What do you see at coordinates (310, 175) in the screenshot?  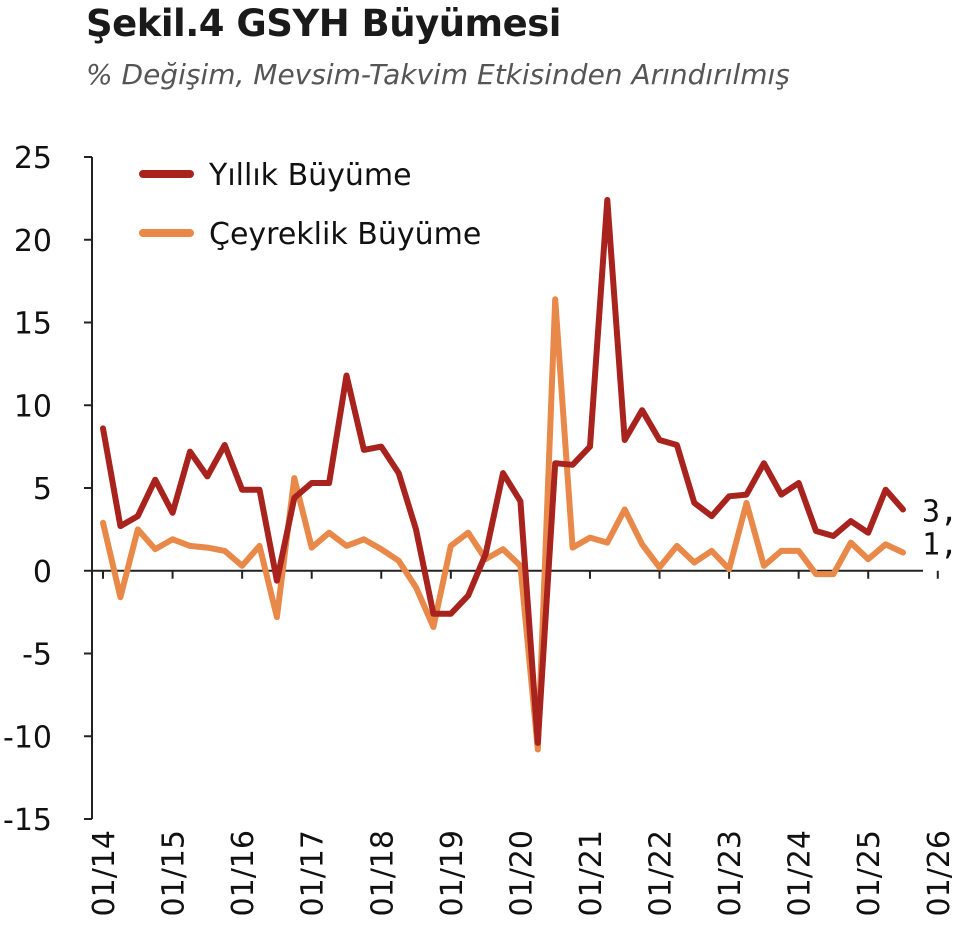 I see `legend-label: Yıllık Büyüme` at bounding box center [310, 175].